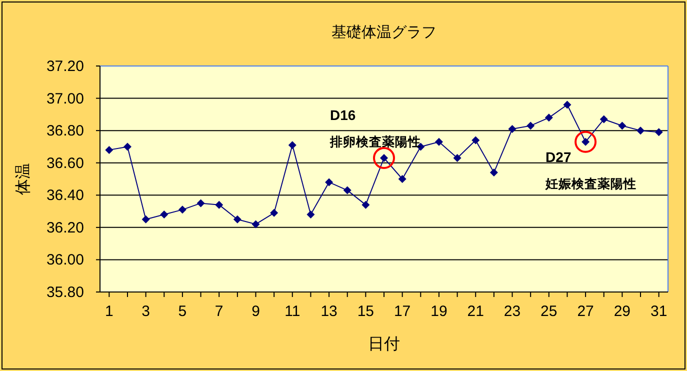  I want to click on x-tick-label: 23, so click(512, 311).